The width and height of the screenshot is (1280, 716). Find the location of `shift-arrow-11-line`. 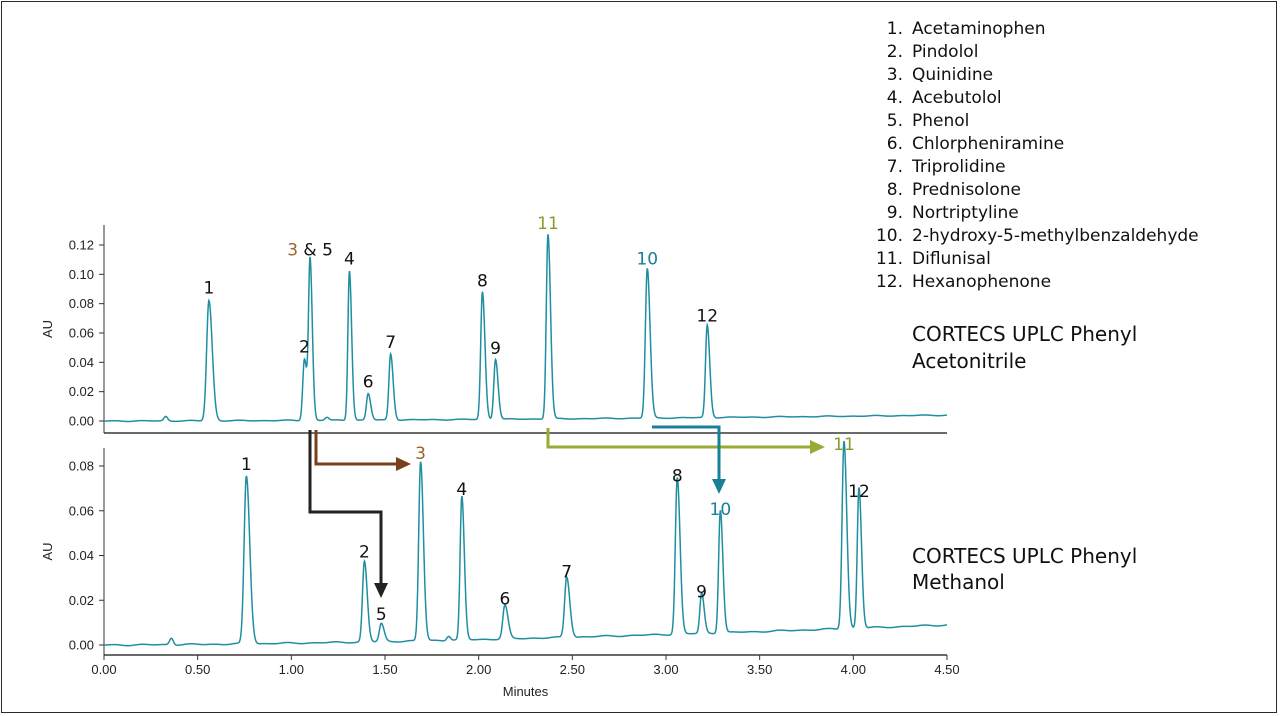

shift-arrow-11-line is located at coordinates (679, 438).